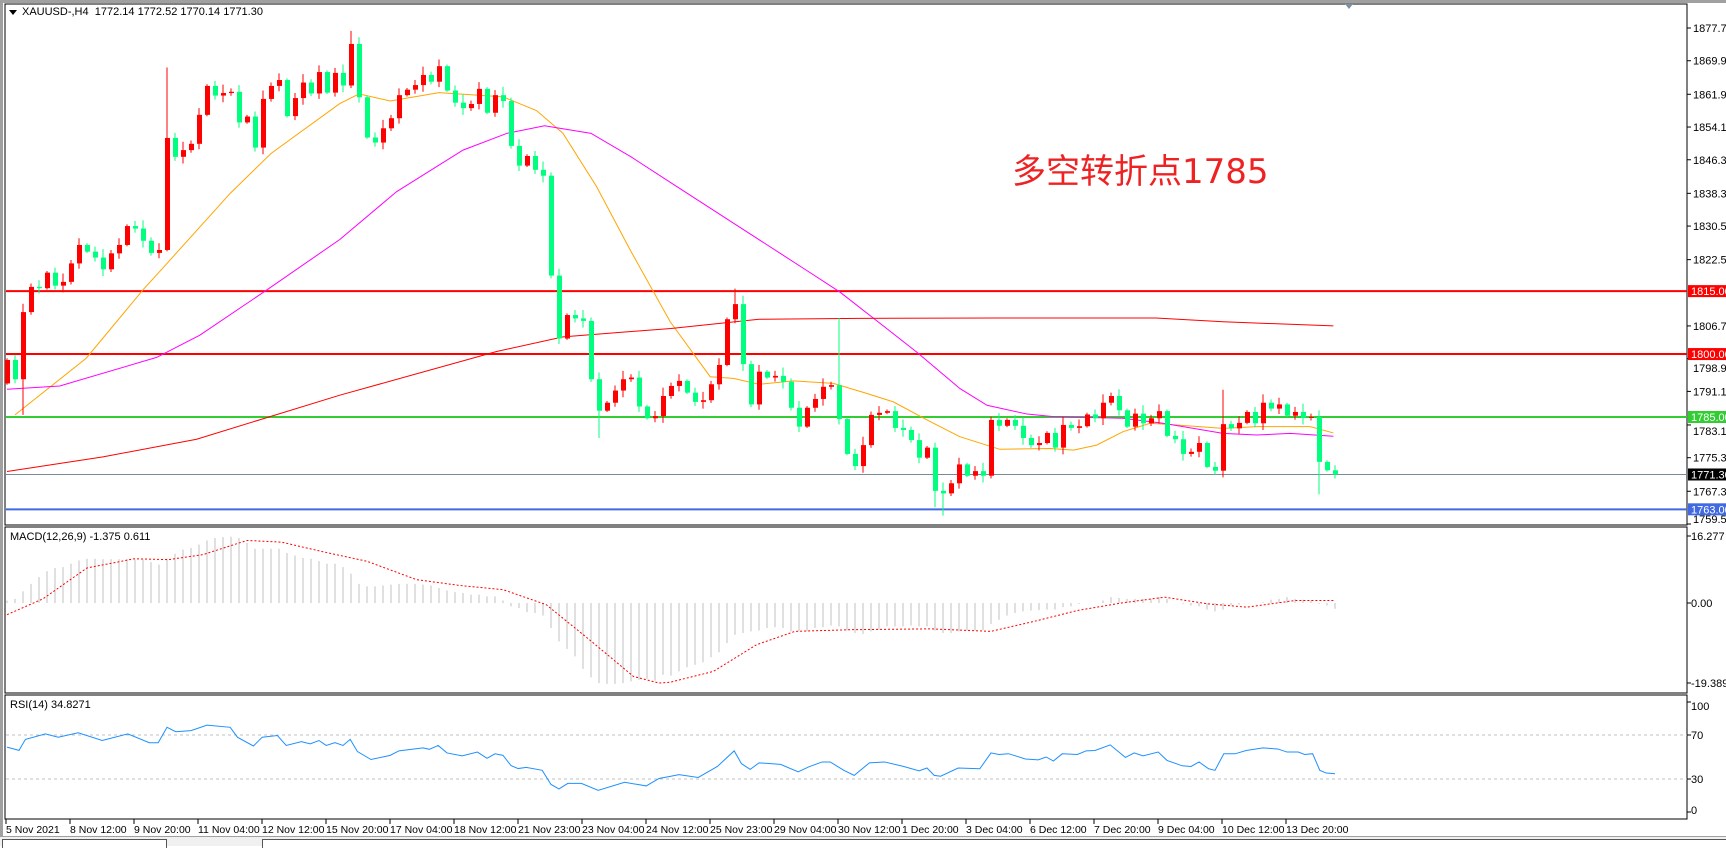 Image resolution: width=1726 pixels, height=848 pixels. I want to click on macd-signal-line, so click(671, 611).